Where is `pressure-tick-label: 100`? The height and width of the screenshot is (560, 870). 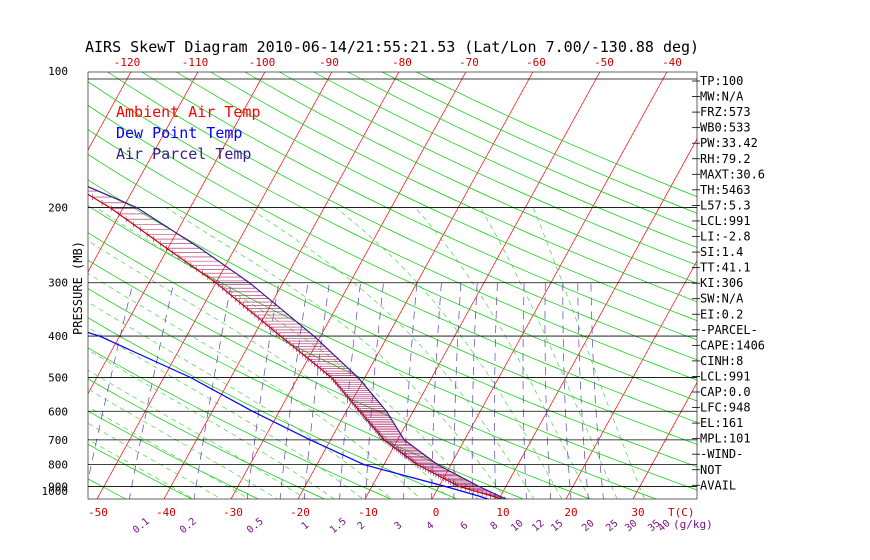 pressure-tick-label: 100 is located at coordinates (58, 71).